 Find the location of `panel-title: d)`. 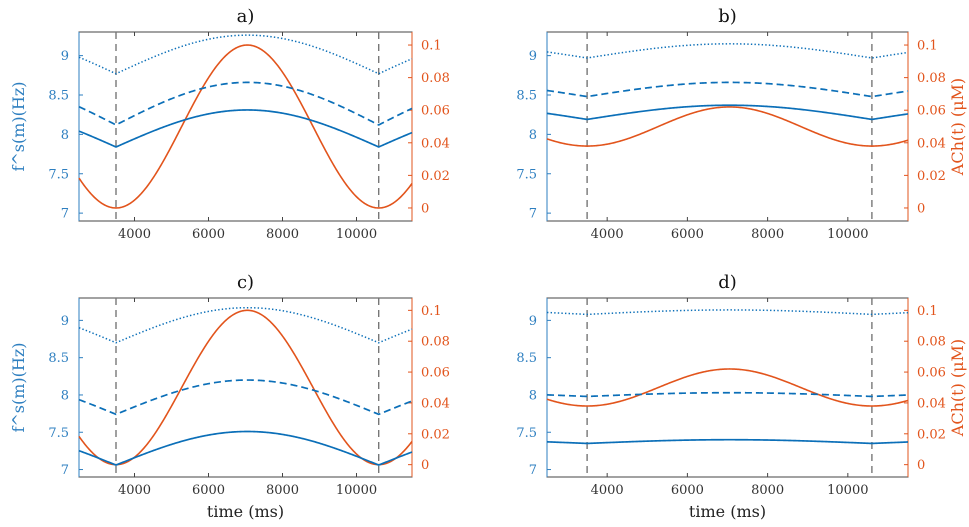

panel-title: d) is located at coordinates (727, 282).